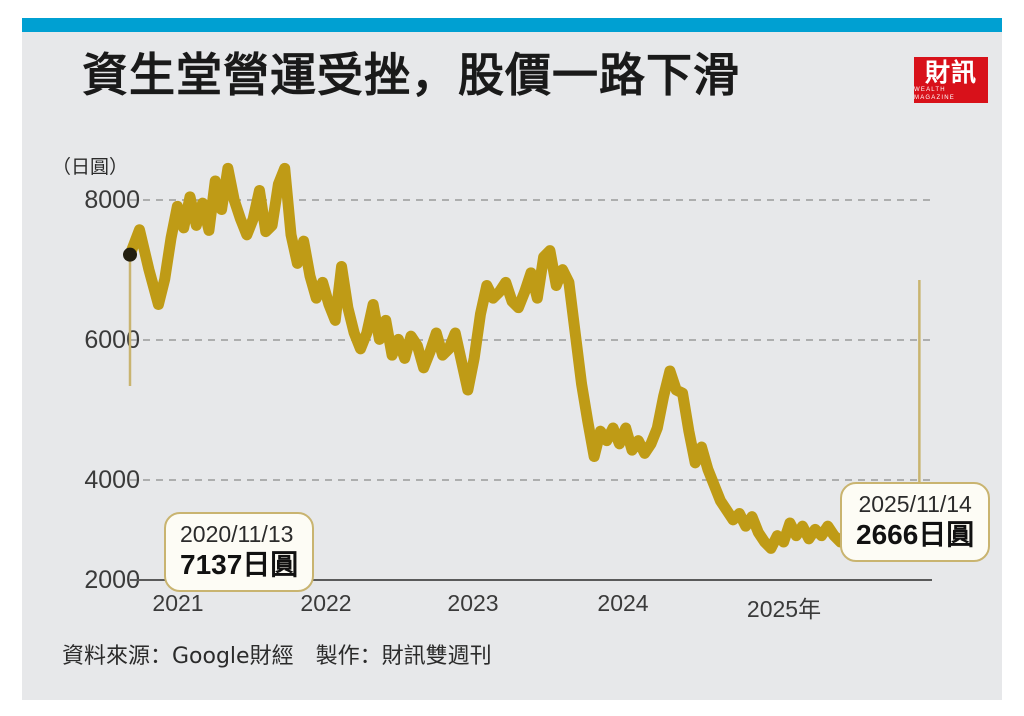  Describe the element at coordinates (411, 75) in the screenshot. I see `page-title: 資生堂營運受挫，股價一路下滑` at that location.